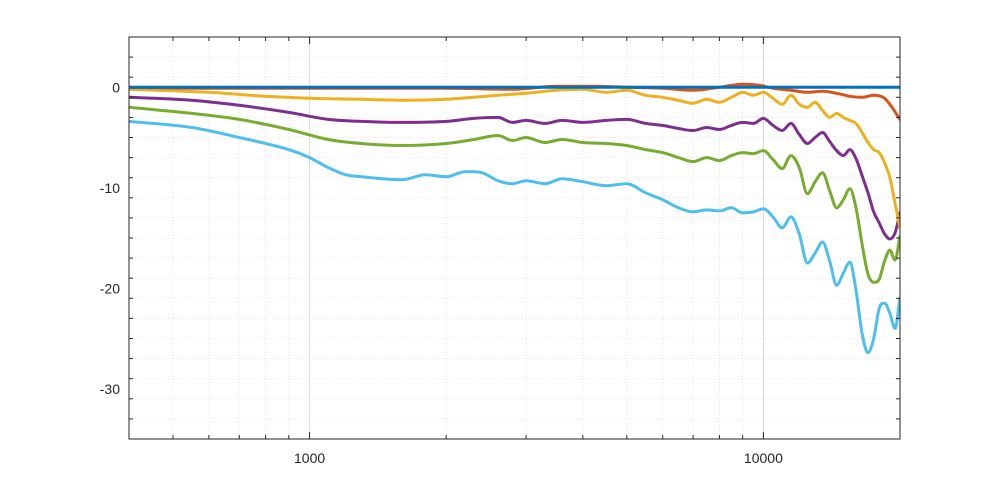 Image resolution: width=995 pixels, height=495 pixels. I want to click on y-tick-label: 0, so click(116, 87).